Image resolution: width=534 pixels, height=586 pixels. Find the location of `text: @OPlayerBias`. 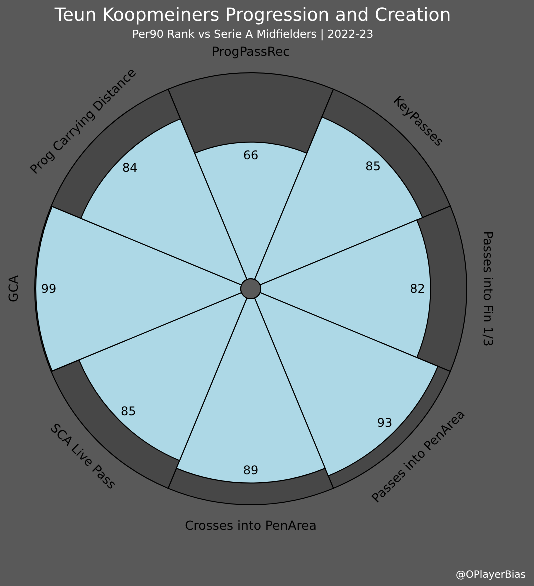

text: @OPlayerBias is located at coordinates (491, 575).